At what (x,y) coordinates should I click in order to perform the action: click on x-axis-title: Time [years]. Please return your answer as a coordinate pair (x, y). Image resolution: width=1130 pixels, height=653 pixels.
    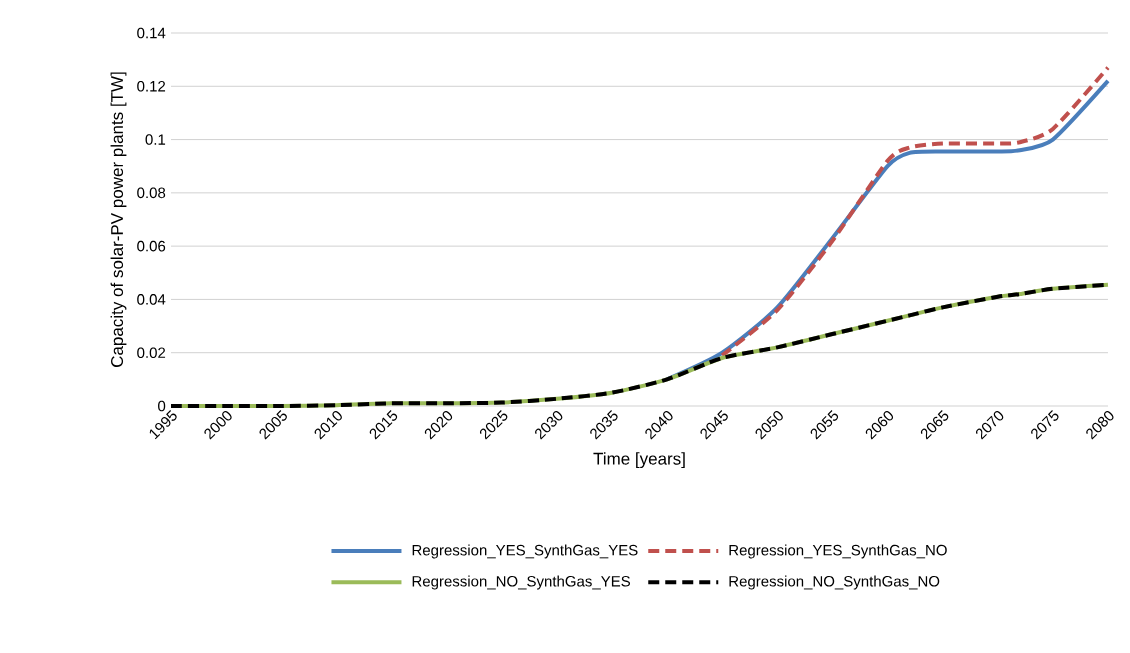
    Looking at the image, I should click on (639, 460).